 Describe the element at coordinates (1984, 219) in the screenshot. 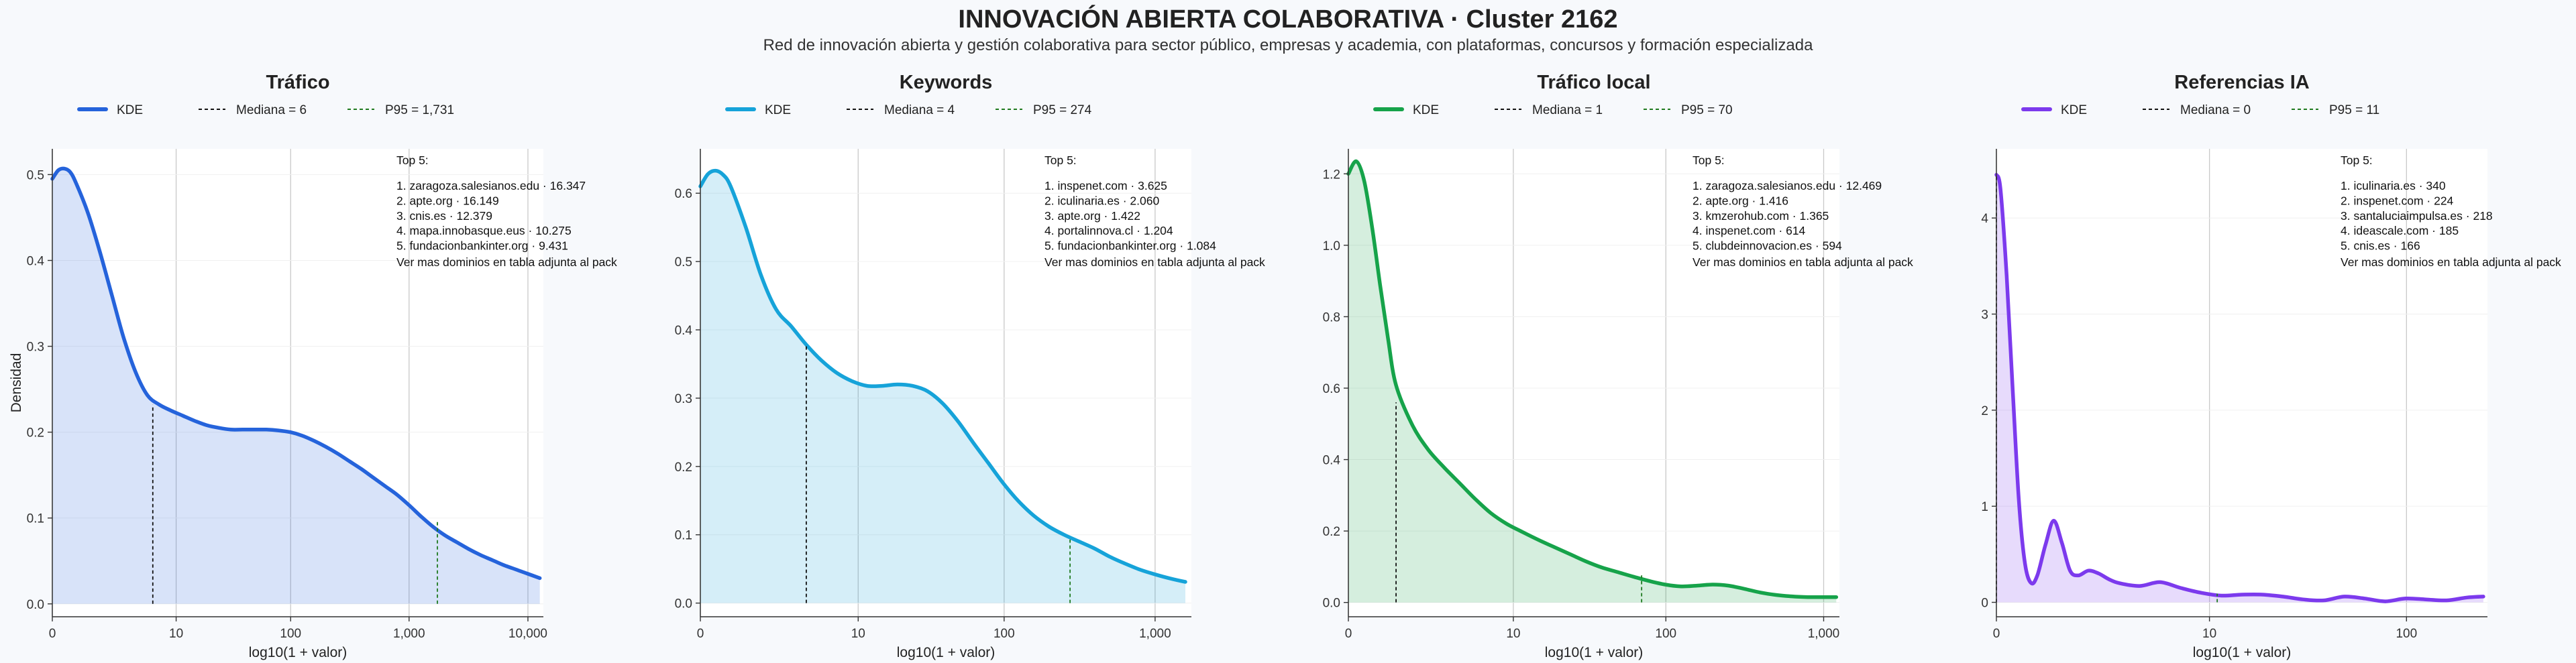

I see `y-tick-label: 4` at that location.